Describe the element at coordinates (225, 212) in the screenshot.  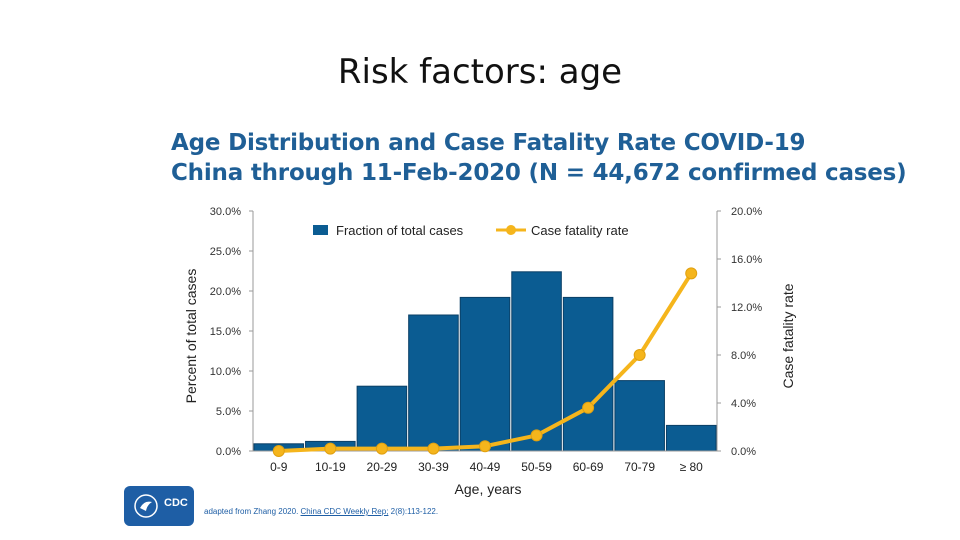
I see `y-left-tick-label: 30.0%` at that location.